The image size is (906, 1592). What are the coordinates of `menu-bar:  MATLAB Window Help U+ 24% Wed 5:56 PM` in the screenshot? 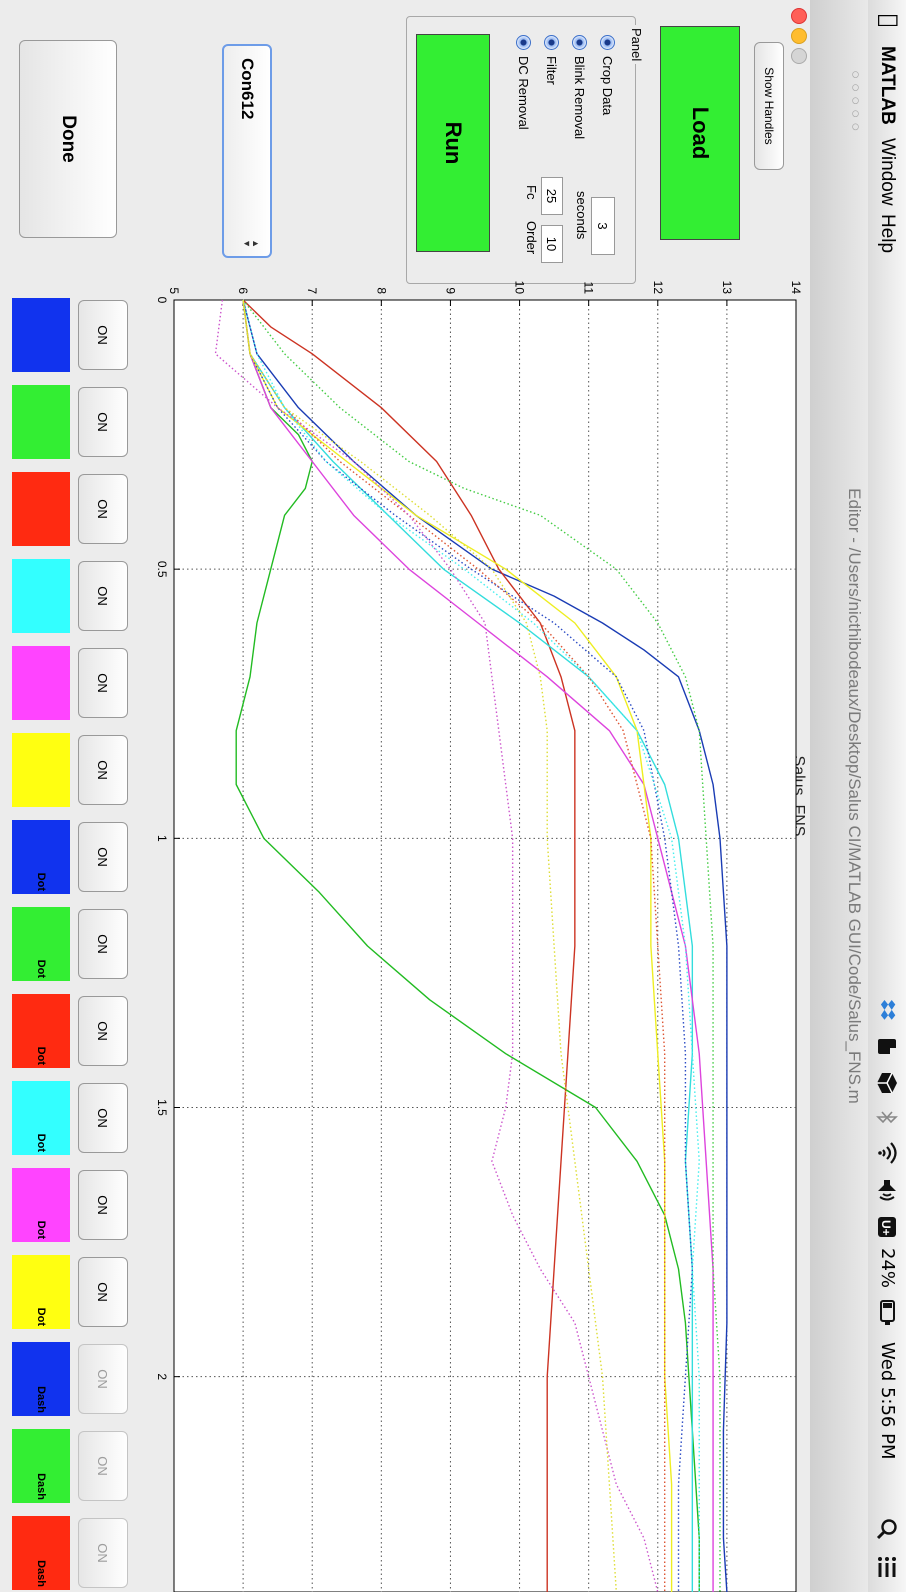 It's located at (886, 796).